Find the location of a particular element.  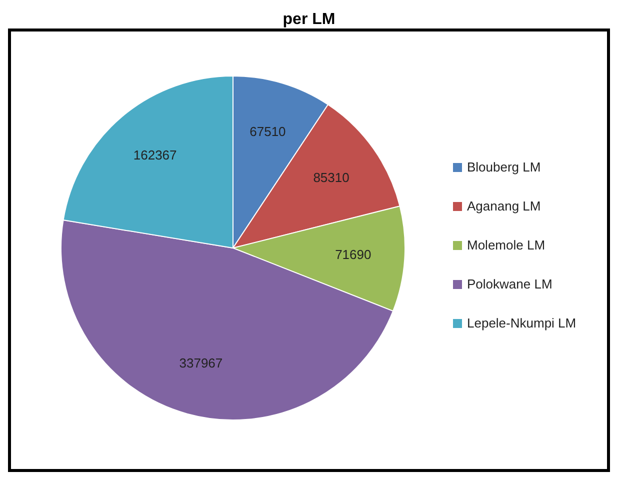

data-label: 67510 is located at coordinates (268, 132).